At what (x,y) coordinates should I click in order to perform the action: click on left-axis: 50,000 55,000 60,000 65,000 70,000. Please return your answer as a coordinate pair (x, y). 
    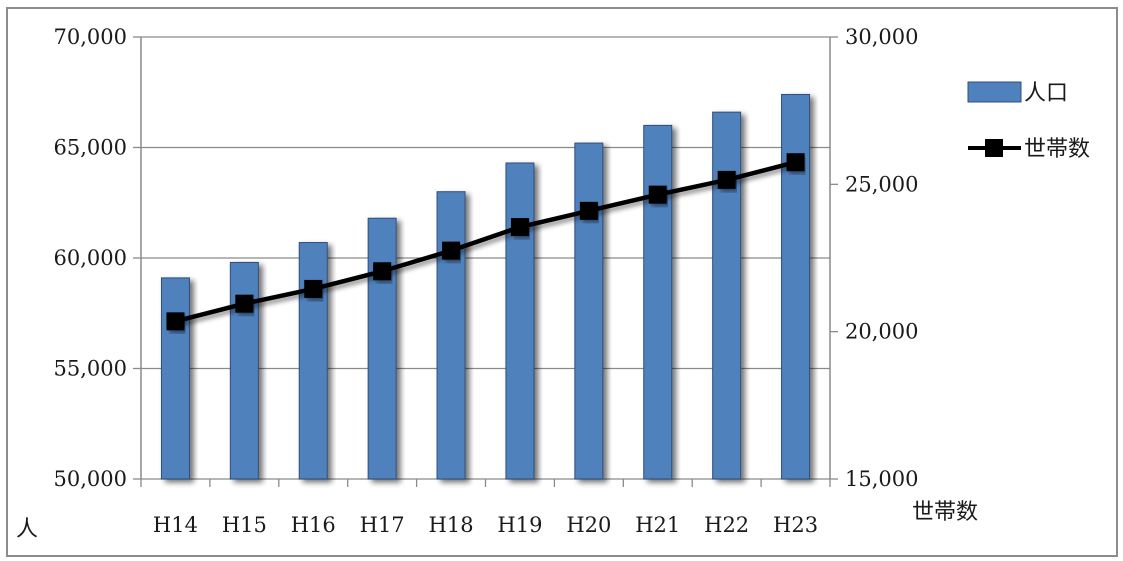
    Looking at the image, I should click on (97, 258).